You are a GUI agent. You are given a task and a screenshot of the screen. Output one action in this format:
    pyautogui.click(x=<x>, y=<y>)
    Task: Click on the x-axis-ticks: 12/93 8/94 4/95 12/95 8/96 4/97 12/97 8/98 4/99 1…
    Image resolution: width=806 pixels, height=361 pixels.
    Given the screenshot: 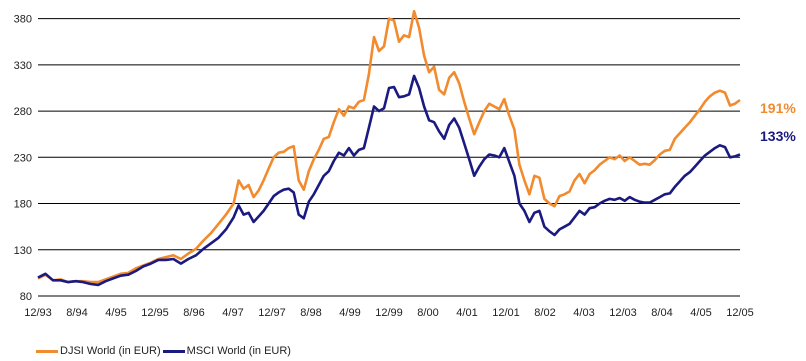 What is the action you would take?
    pyautogui.click(x=389, y=313)
    